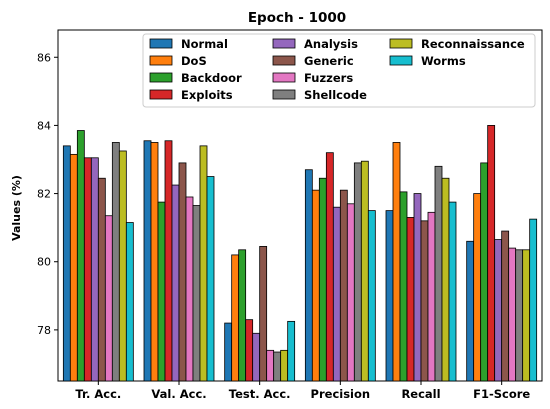  I want to click on legend-label-normal: Normal, so click(204, 44).